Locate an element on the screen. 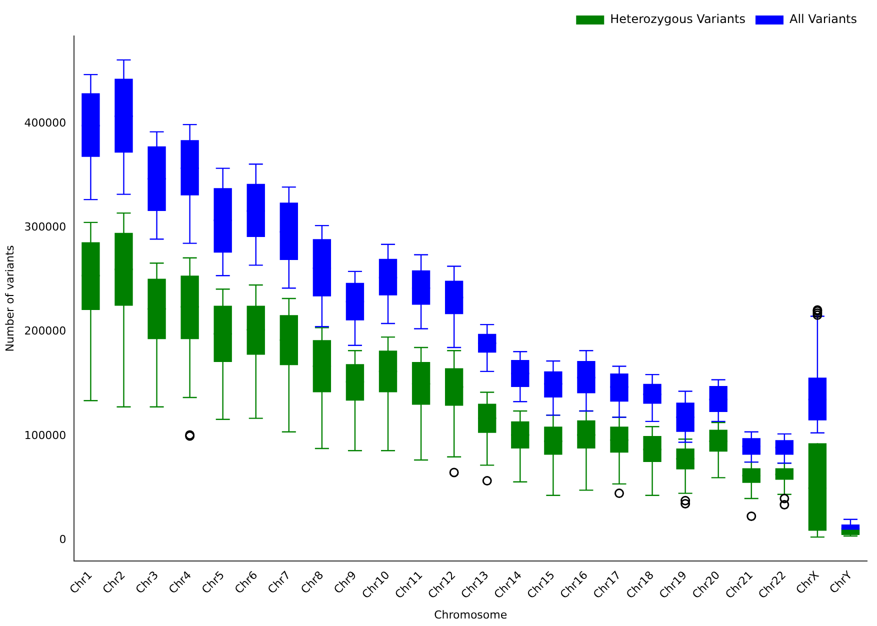  y-tick-label: 100000 is located at coordinates (45, 435).